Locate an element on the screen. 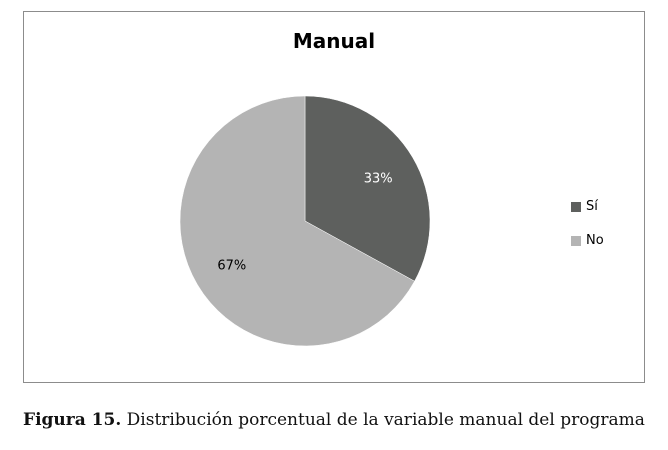  legend-item-no: No is located at coordinates (587, 240).